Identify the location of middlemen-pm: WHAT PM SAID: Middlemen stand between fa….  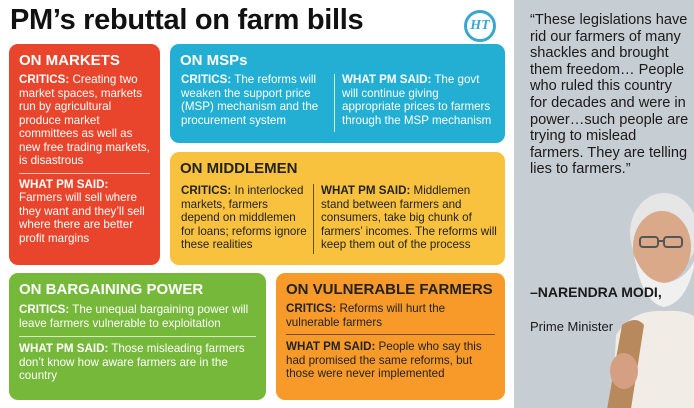
(410, 218).